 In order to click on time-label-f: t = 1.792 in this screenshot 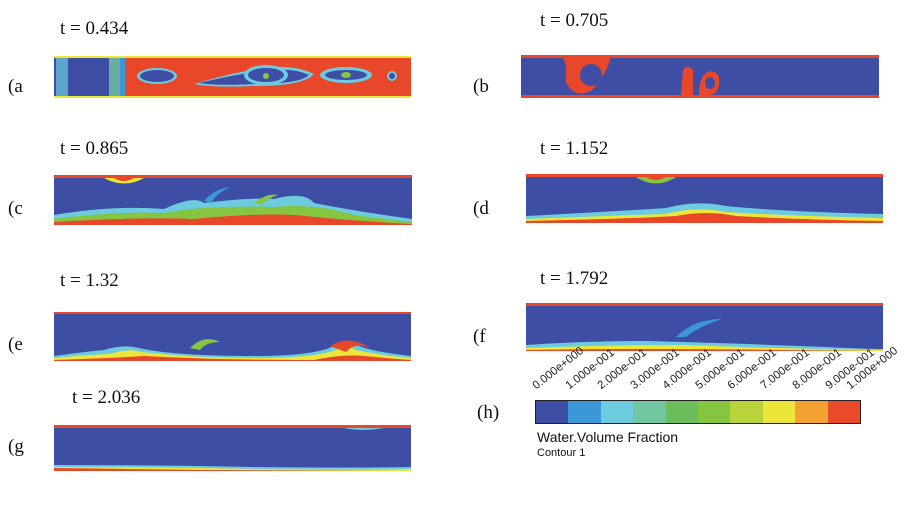, I will do `click(574, 278)`.